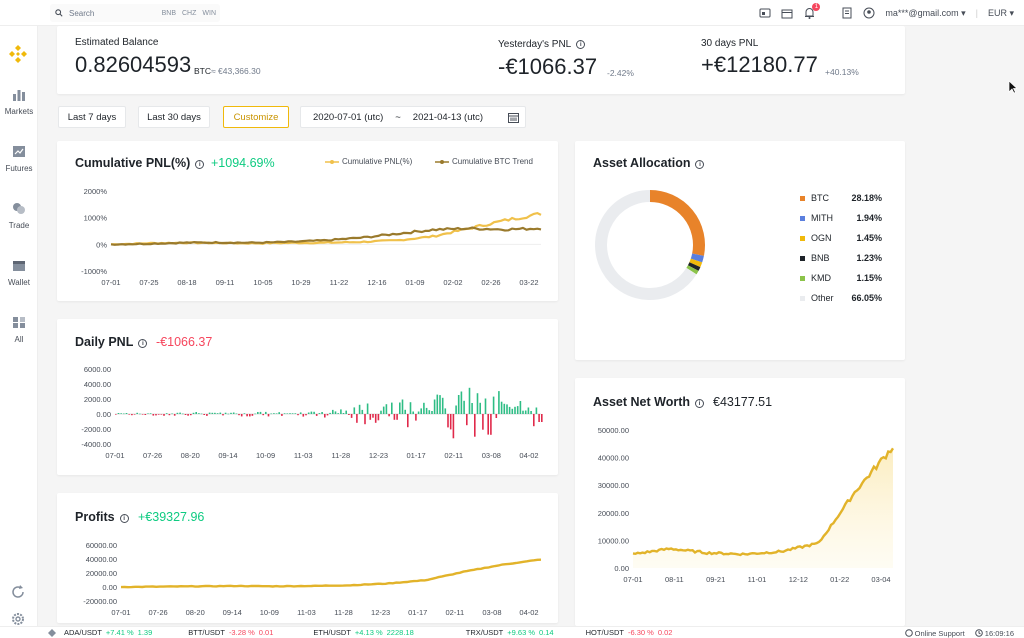 This screenshot has width=1024, height=638. What do you see at coordinates (368, 161) in the screenshot?
I see `legend-cumulative-pnl: Cumulative PNL(%)` at bounding box center [368, 161].